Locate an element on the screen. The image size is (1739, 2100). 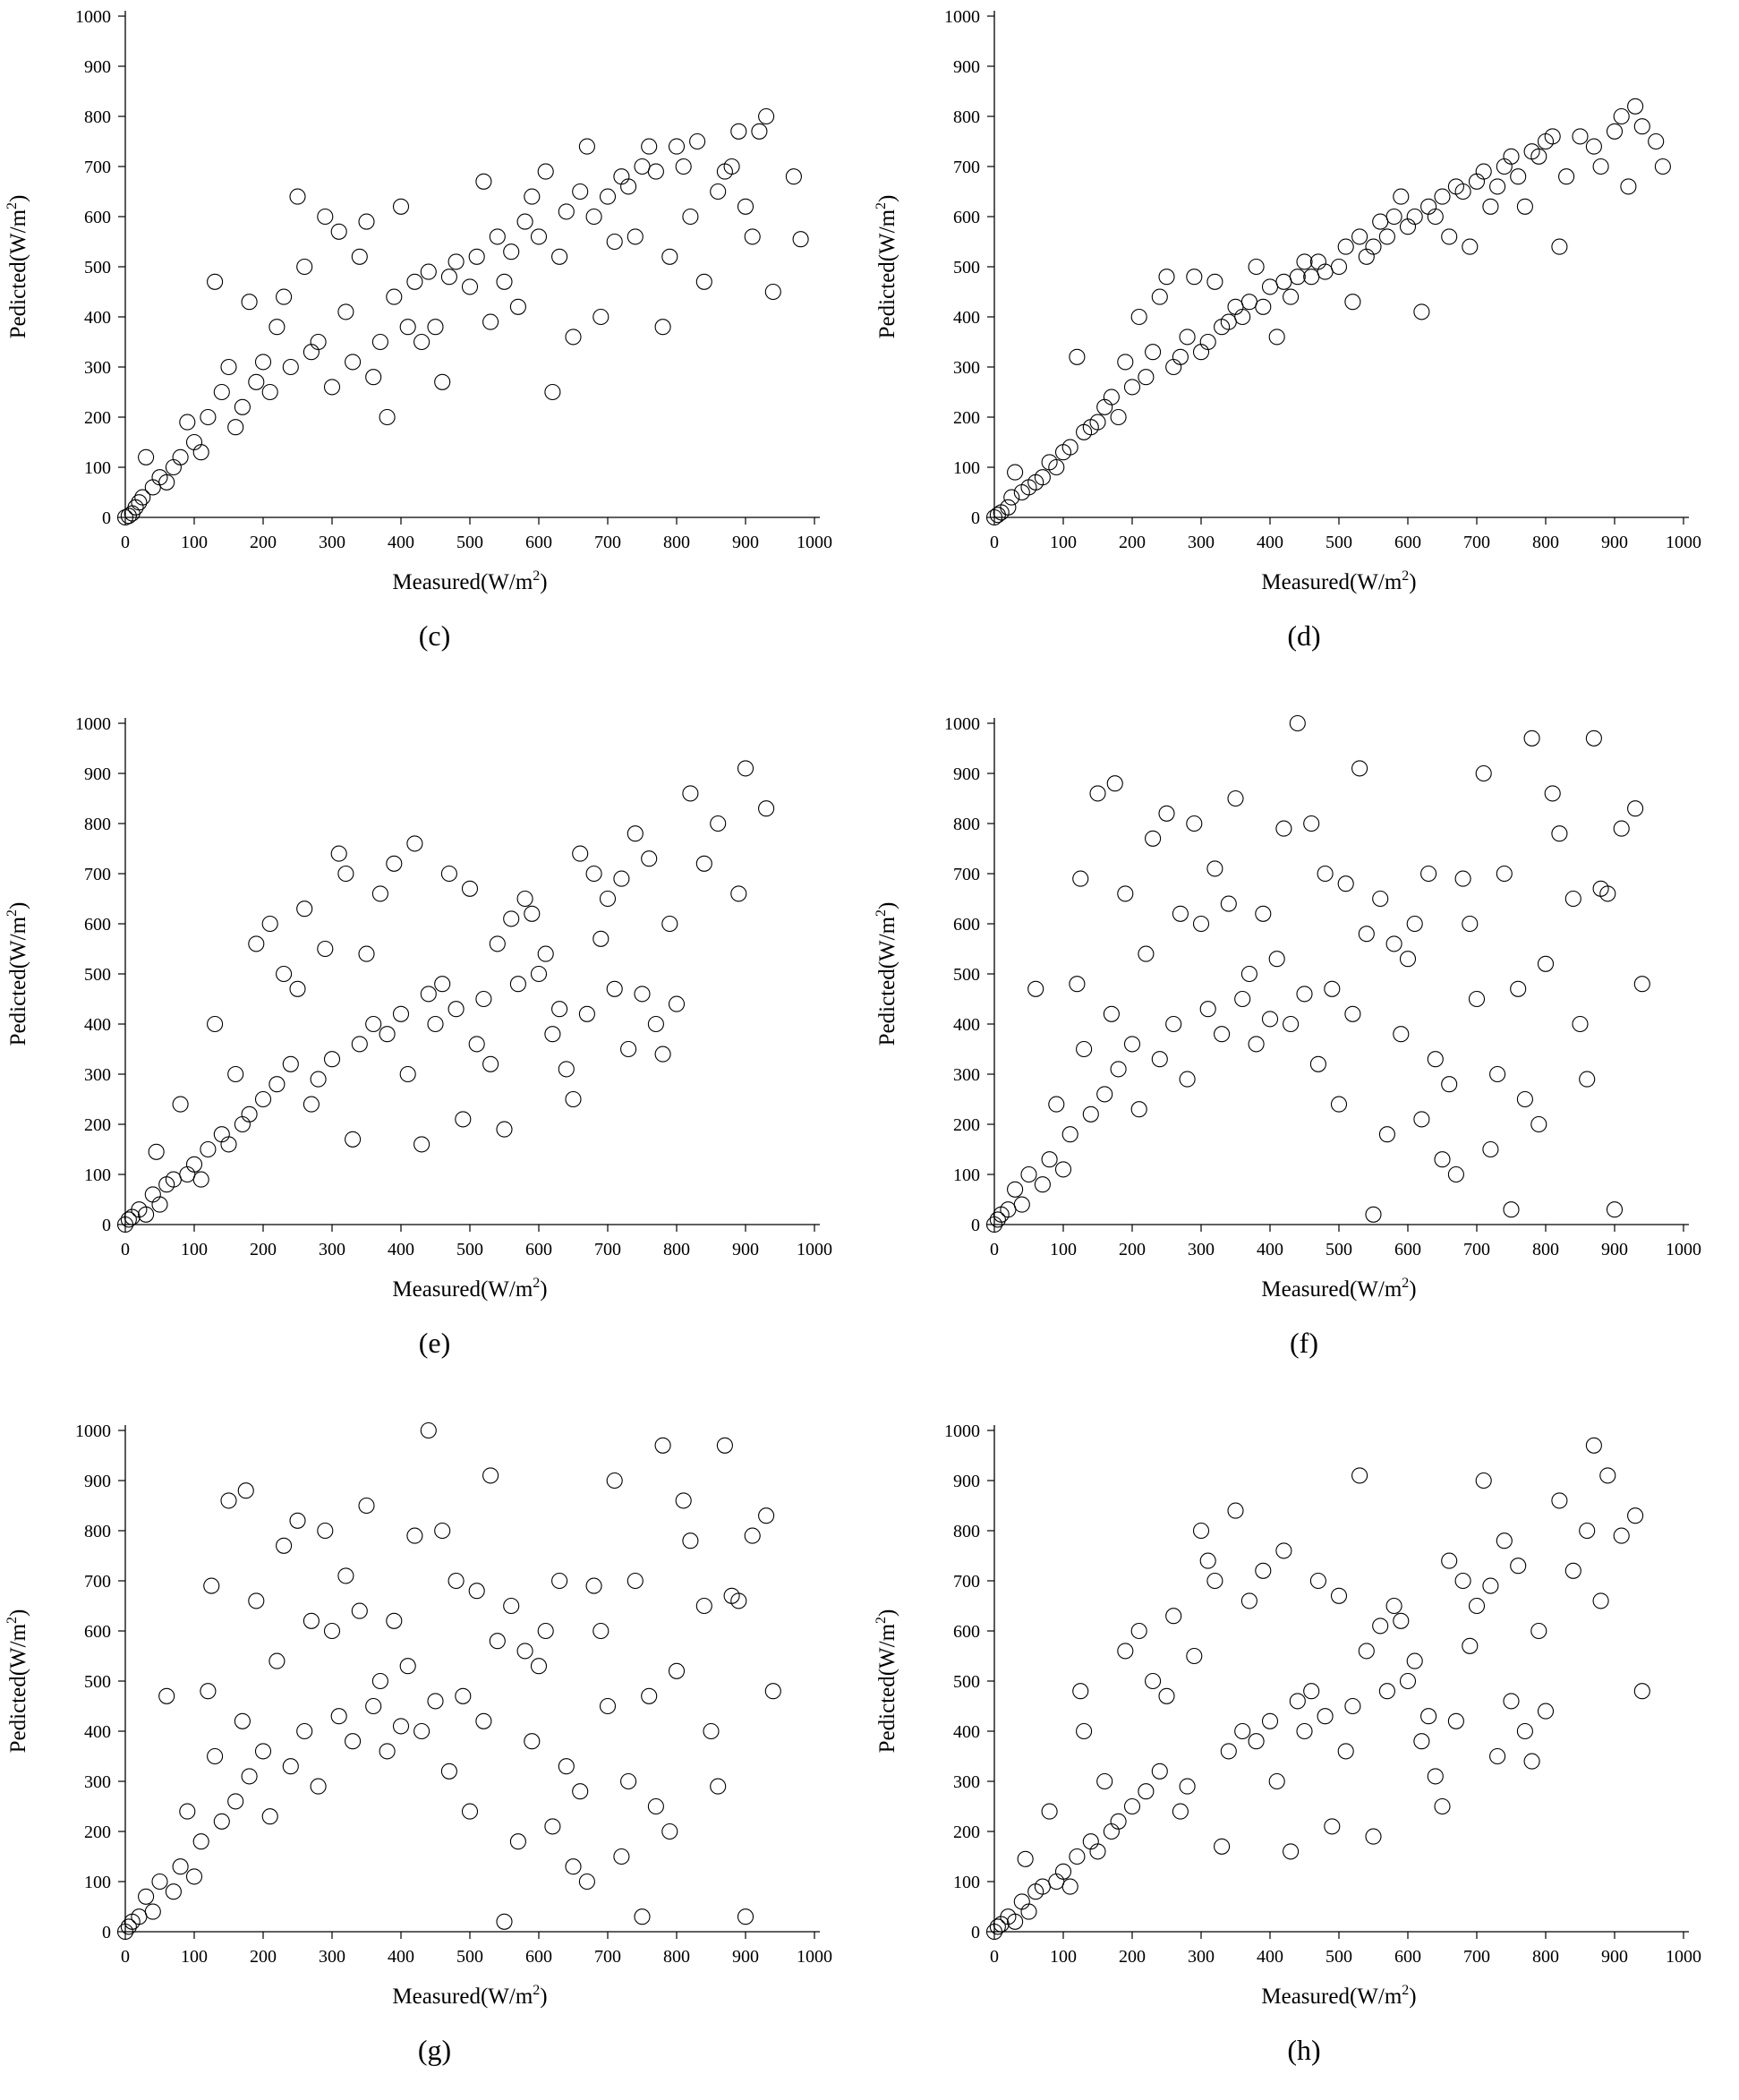
panel-caption: (e) is located at coordinates (434, 1343).